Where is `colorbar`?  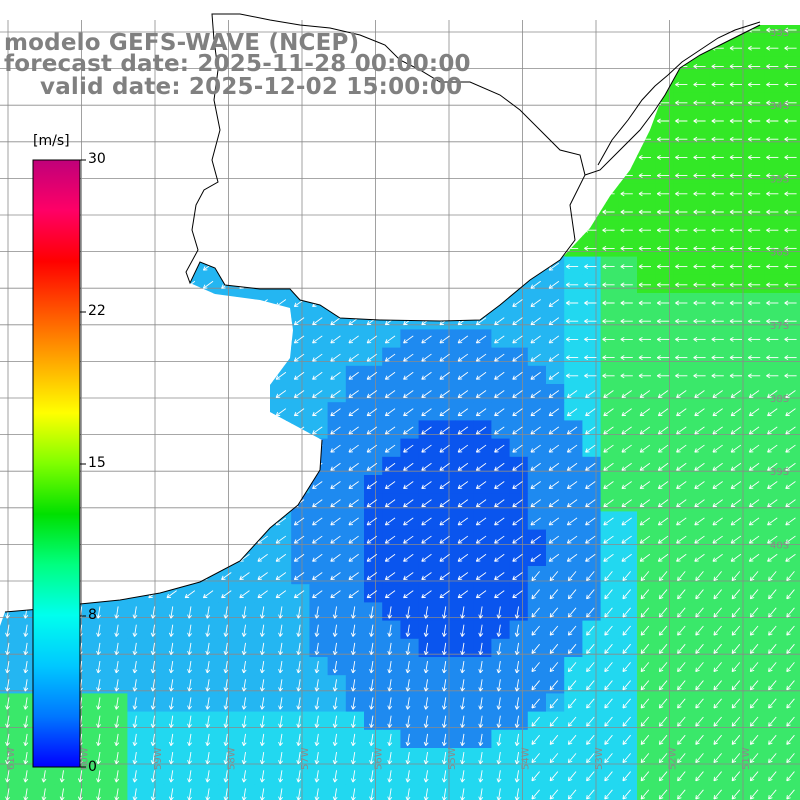
colorbar is located at coordinates (59, 463).